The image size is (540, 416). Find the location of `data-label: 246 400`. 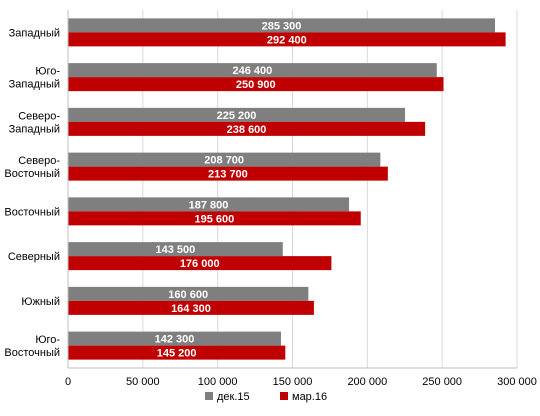

data-label: 246 400 is located at coordinates (253, 71).